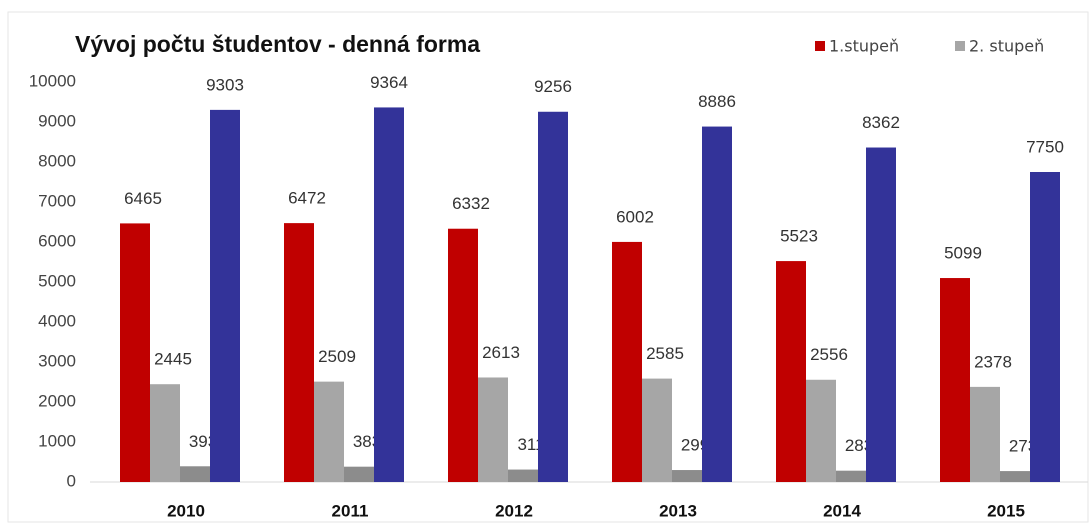 Image resolution: width=1090 pixels, height=528 pixels. I want to click on x-tick-label: 2012, so click(514, 510).